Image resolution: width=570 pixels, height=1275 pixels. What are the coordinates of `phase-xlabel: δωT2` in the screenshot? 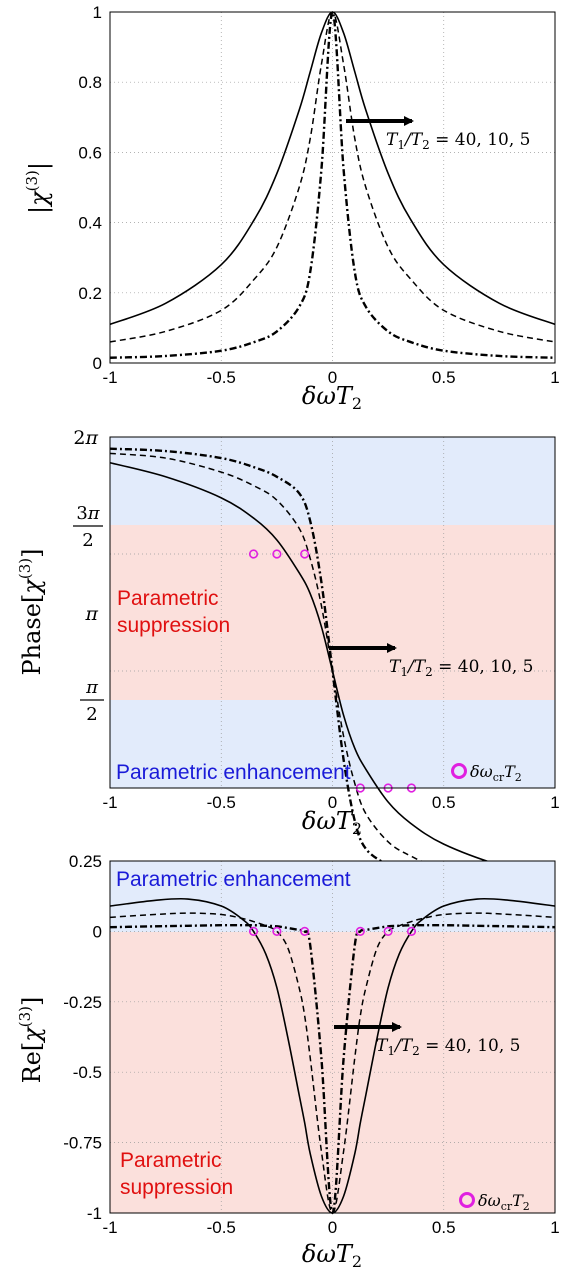 It's located at (332, 822).